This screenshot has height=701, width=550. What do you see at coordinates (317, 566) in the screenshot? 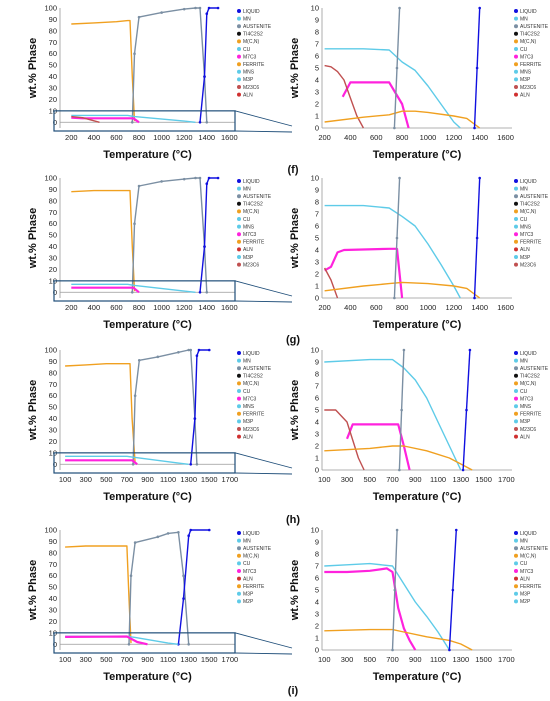
I see `y-tick-label: 7` at bounding box center [317, 566].